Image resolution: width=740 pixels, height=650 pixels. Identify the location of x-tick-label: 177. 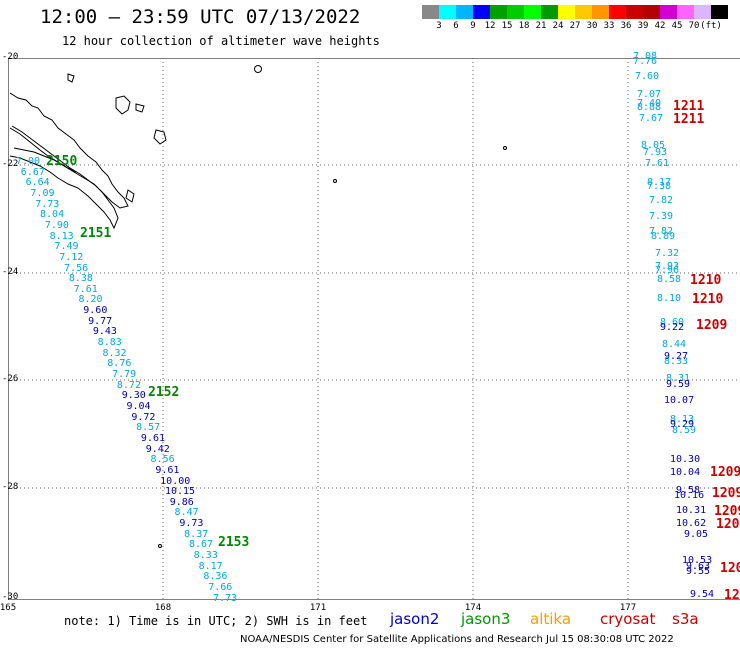
(628, 608).